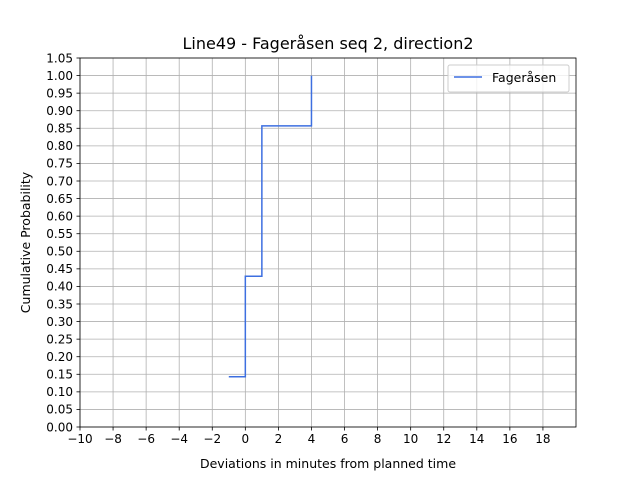 This screenshot has width=640, height=484. I want to click on y-tick-label: 0.10, so click(59, 392).